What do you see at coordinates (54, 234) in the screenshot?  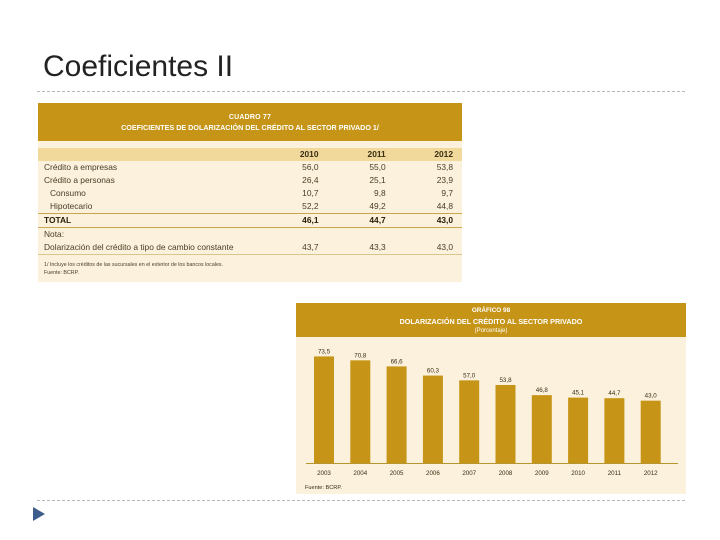 I see `row-label: Nota:` at bounding box center [54, 234].